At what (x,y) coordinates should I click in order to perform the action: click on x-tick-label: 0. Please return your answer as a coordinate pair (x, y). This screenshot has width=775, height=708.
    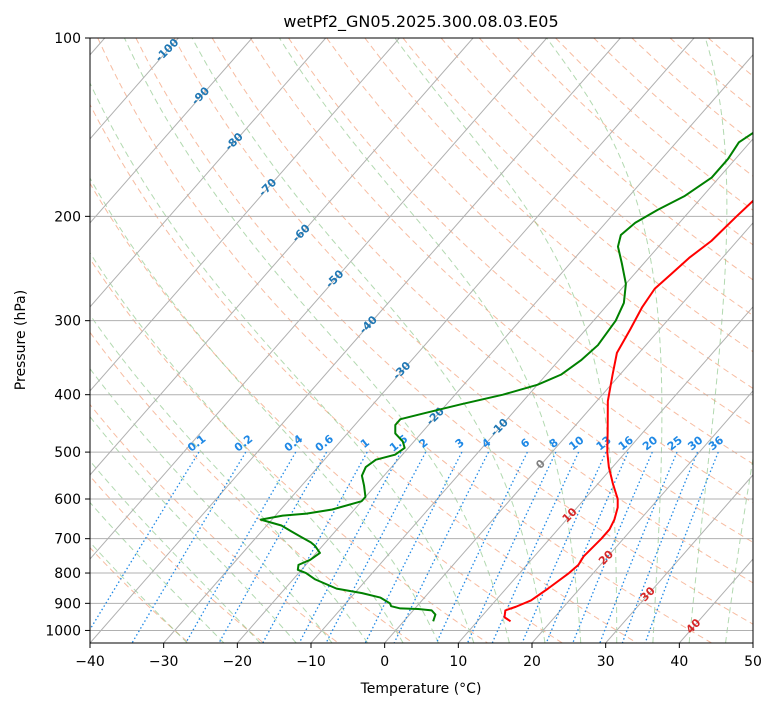
    Looking at the image, I should click on (384, 662).